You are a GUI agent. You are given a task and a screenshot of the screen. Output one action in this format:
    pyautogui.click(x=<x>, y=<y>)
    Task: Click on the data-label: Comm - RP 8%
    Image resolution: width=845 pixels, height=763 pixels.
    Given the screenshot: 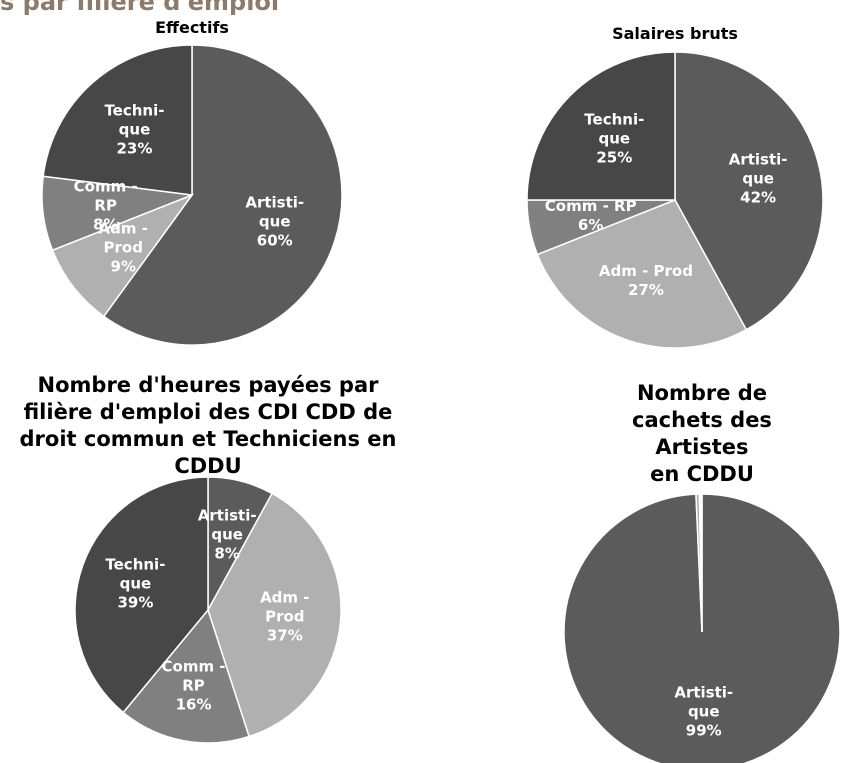 What is the action you would take?
    pyautogui.click(x=106, y=205)
    